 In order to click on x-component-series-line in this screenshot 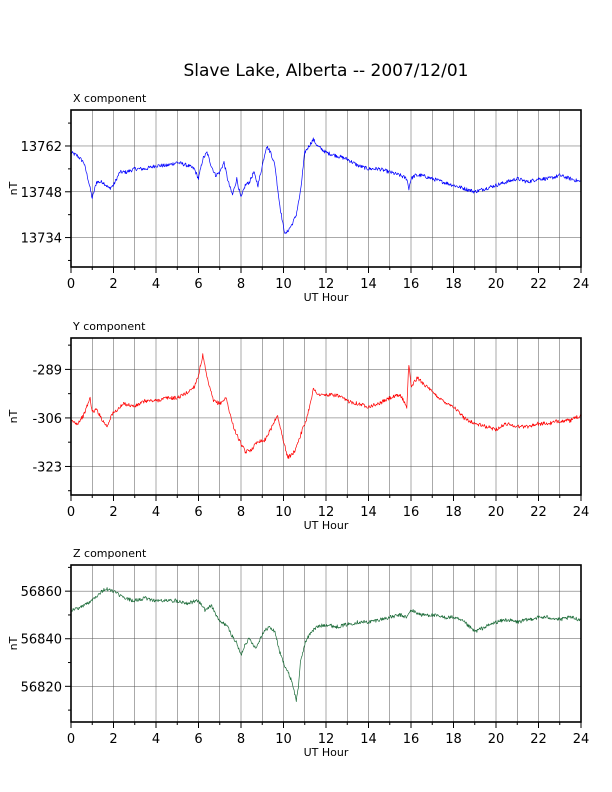, I will do `click(326, 186)`.